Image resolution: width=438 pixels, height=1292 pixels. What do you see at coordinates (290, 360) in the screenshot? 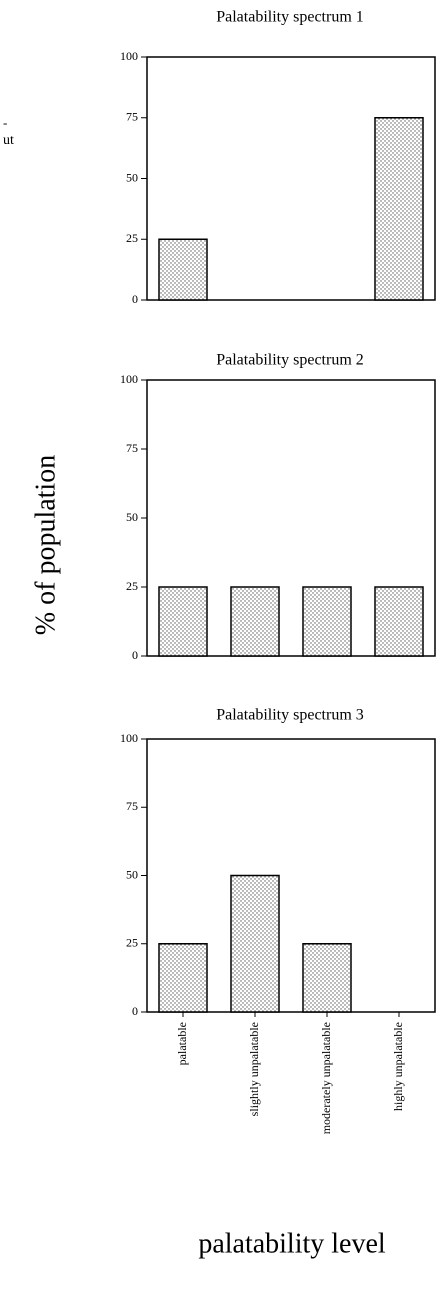
I see `chart-title: Palatability spectrum 2` at bounding box center [290, 360].